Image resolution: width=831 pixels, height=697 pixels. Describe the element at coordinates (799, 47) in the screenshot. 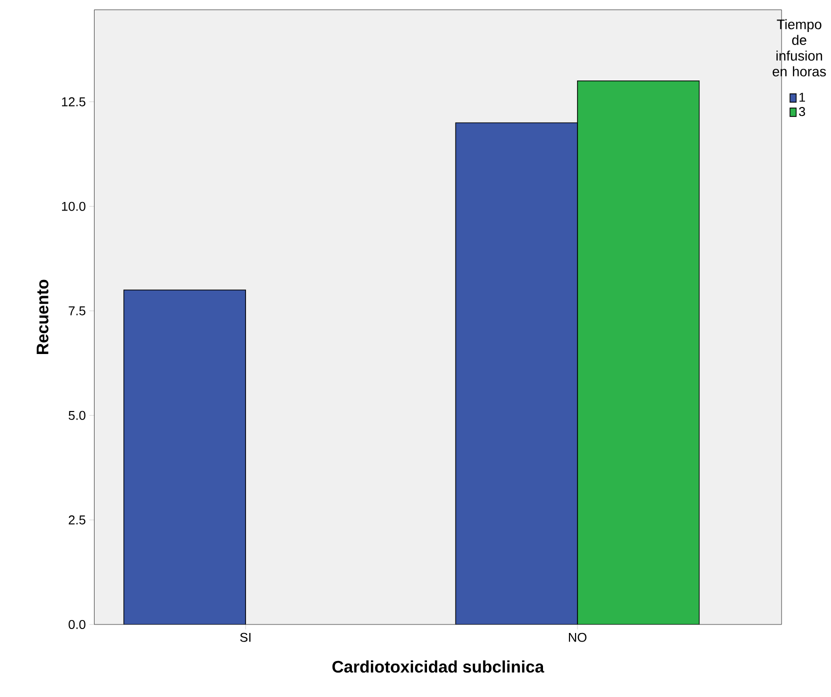

I see `legend-title: Tiempo de infusion en horas` at that location.